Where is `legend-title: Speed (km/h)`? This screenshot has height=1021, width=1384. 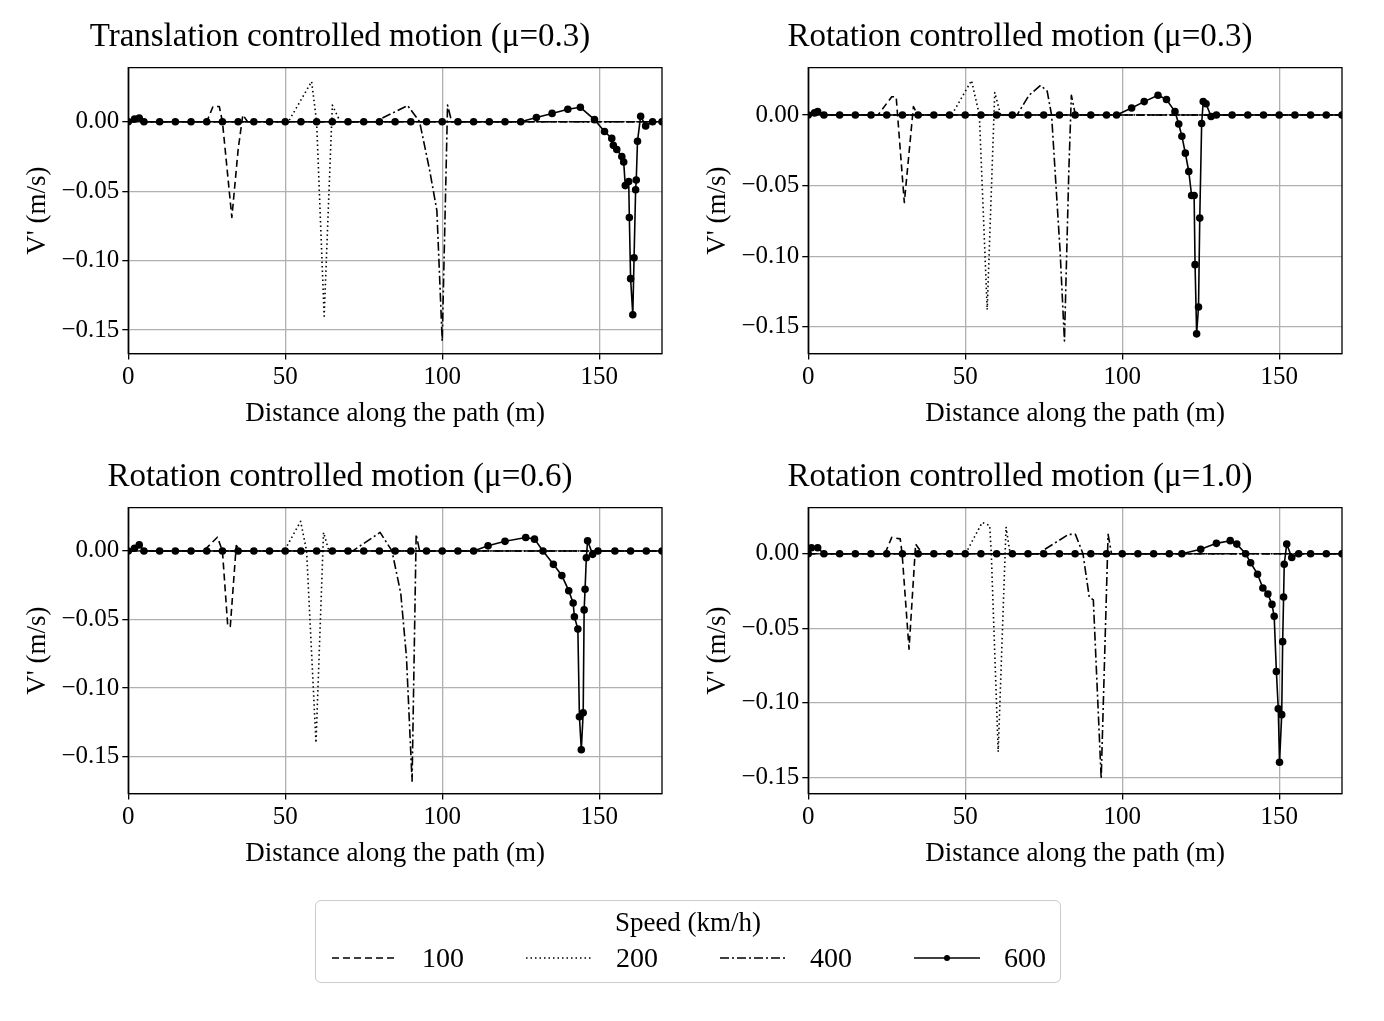 legend-title: Speed (km/h) is located at coordinates (688, 922).